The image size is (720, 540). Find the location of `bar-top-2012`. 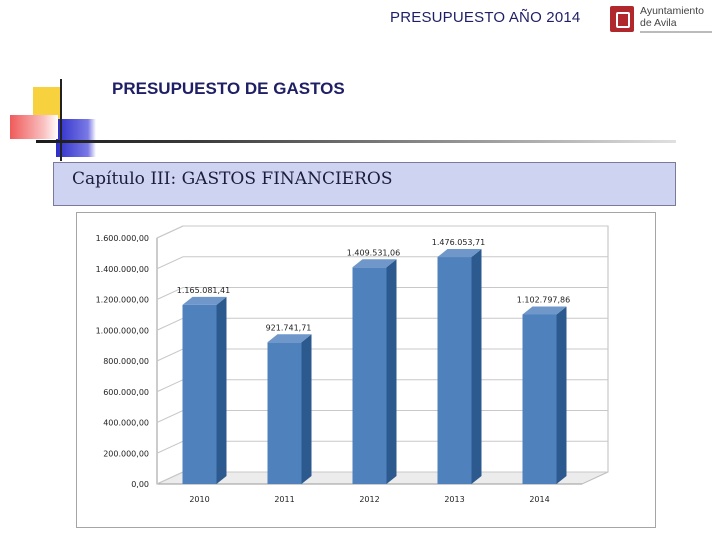

bar-top-2012 is located at coordinates (374, 263).